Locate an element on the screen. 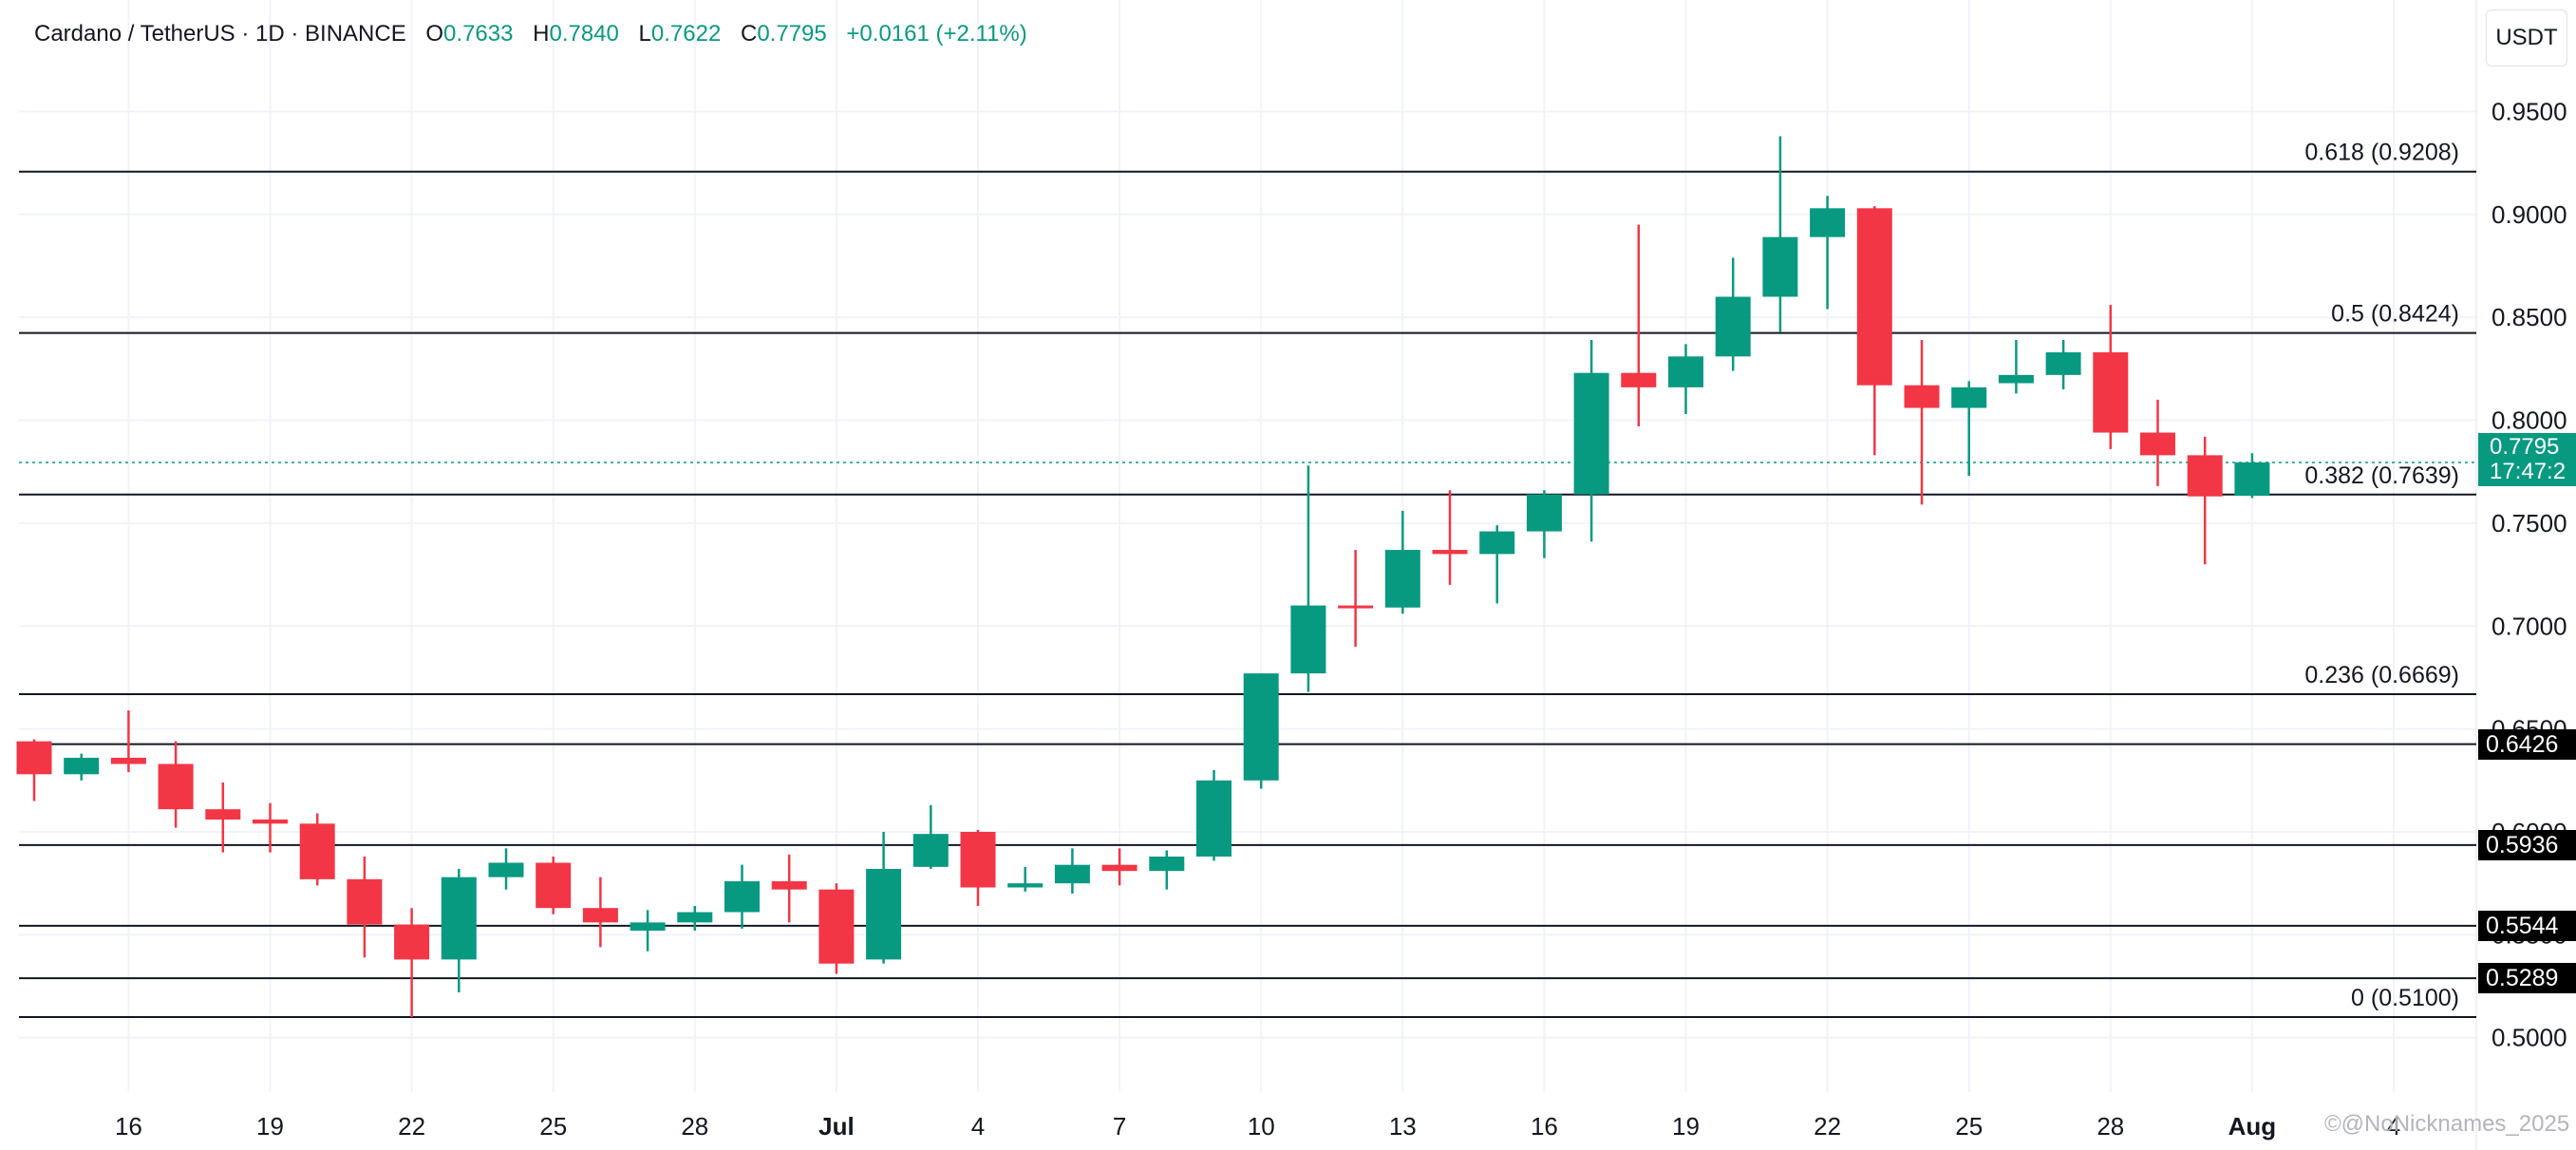 This screenshot has width=2576, height=1150. x-tick-label: 22 is located at coordinates (1827, 1126).